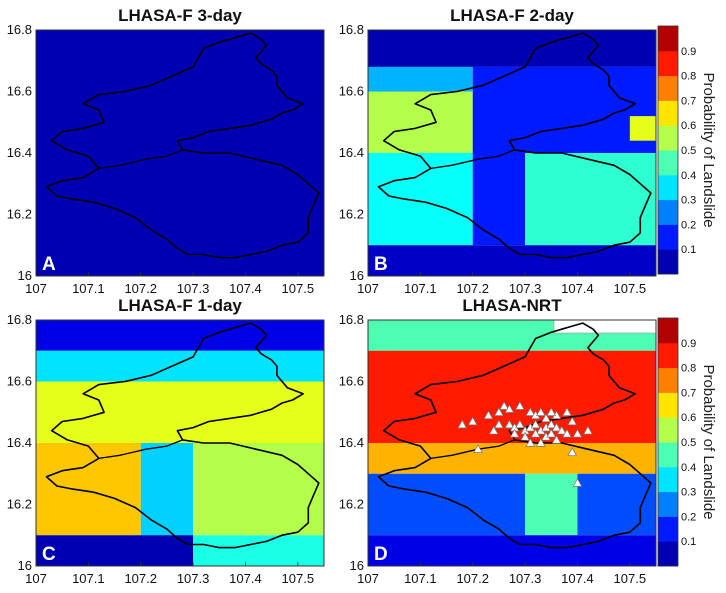 The height and width of the screenshot is (593, 726). I want to click on panel-b-x-tick-label: 107, so click(368, 288).